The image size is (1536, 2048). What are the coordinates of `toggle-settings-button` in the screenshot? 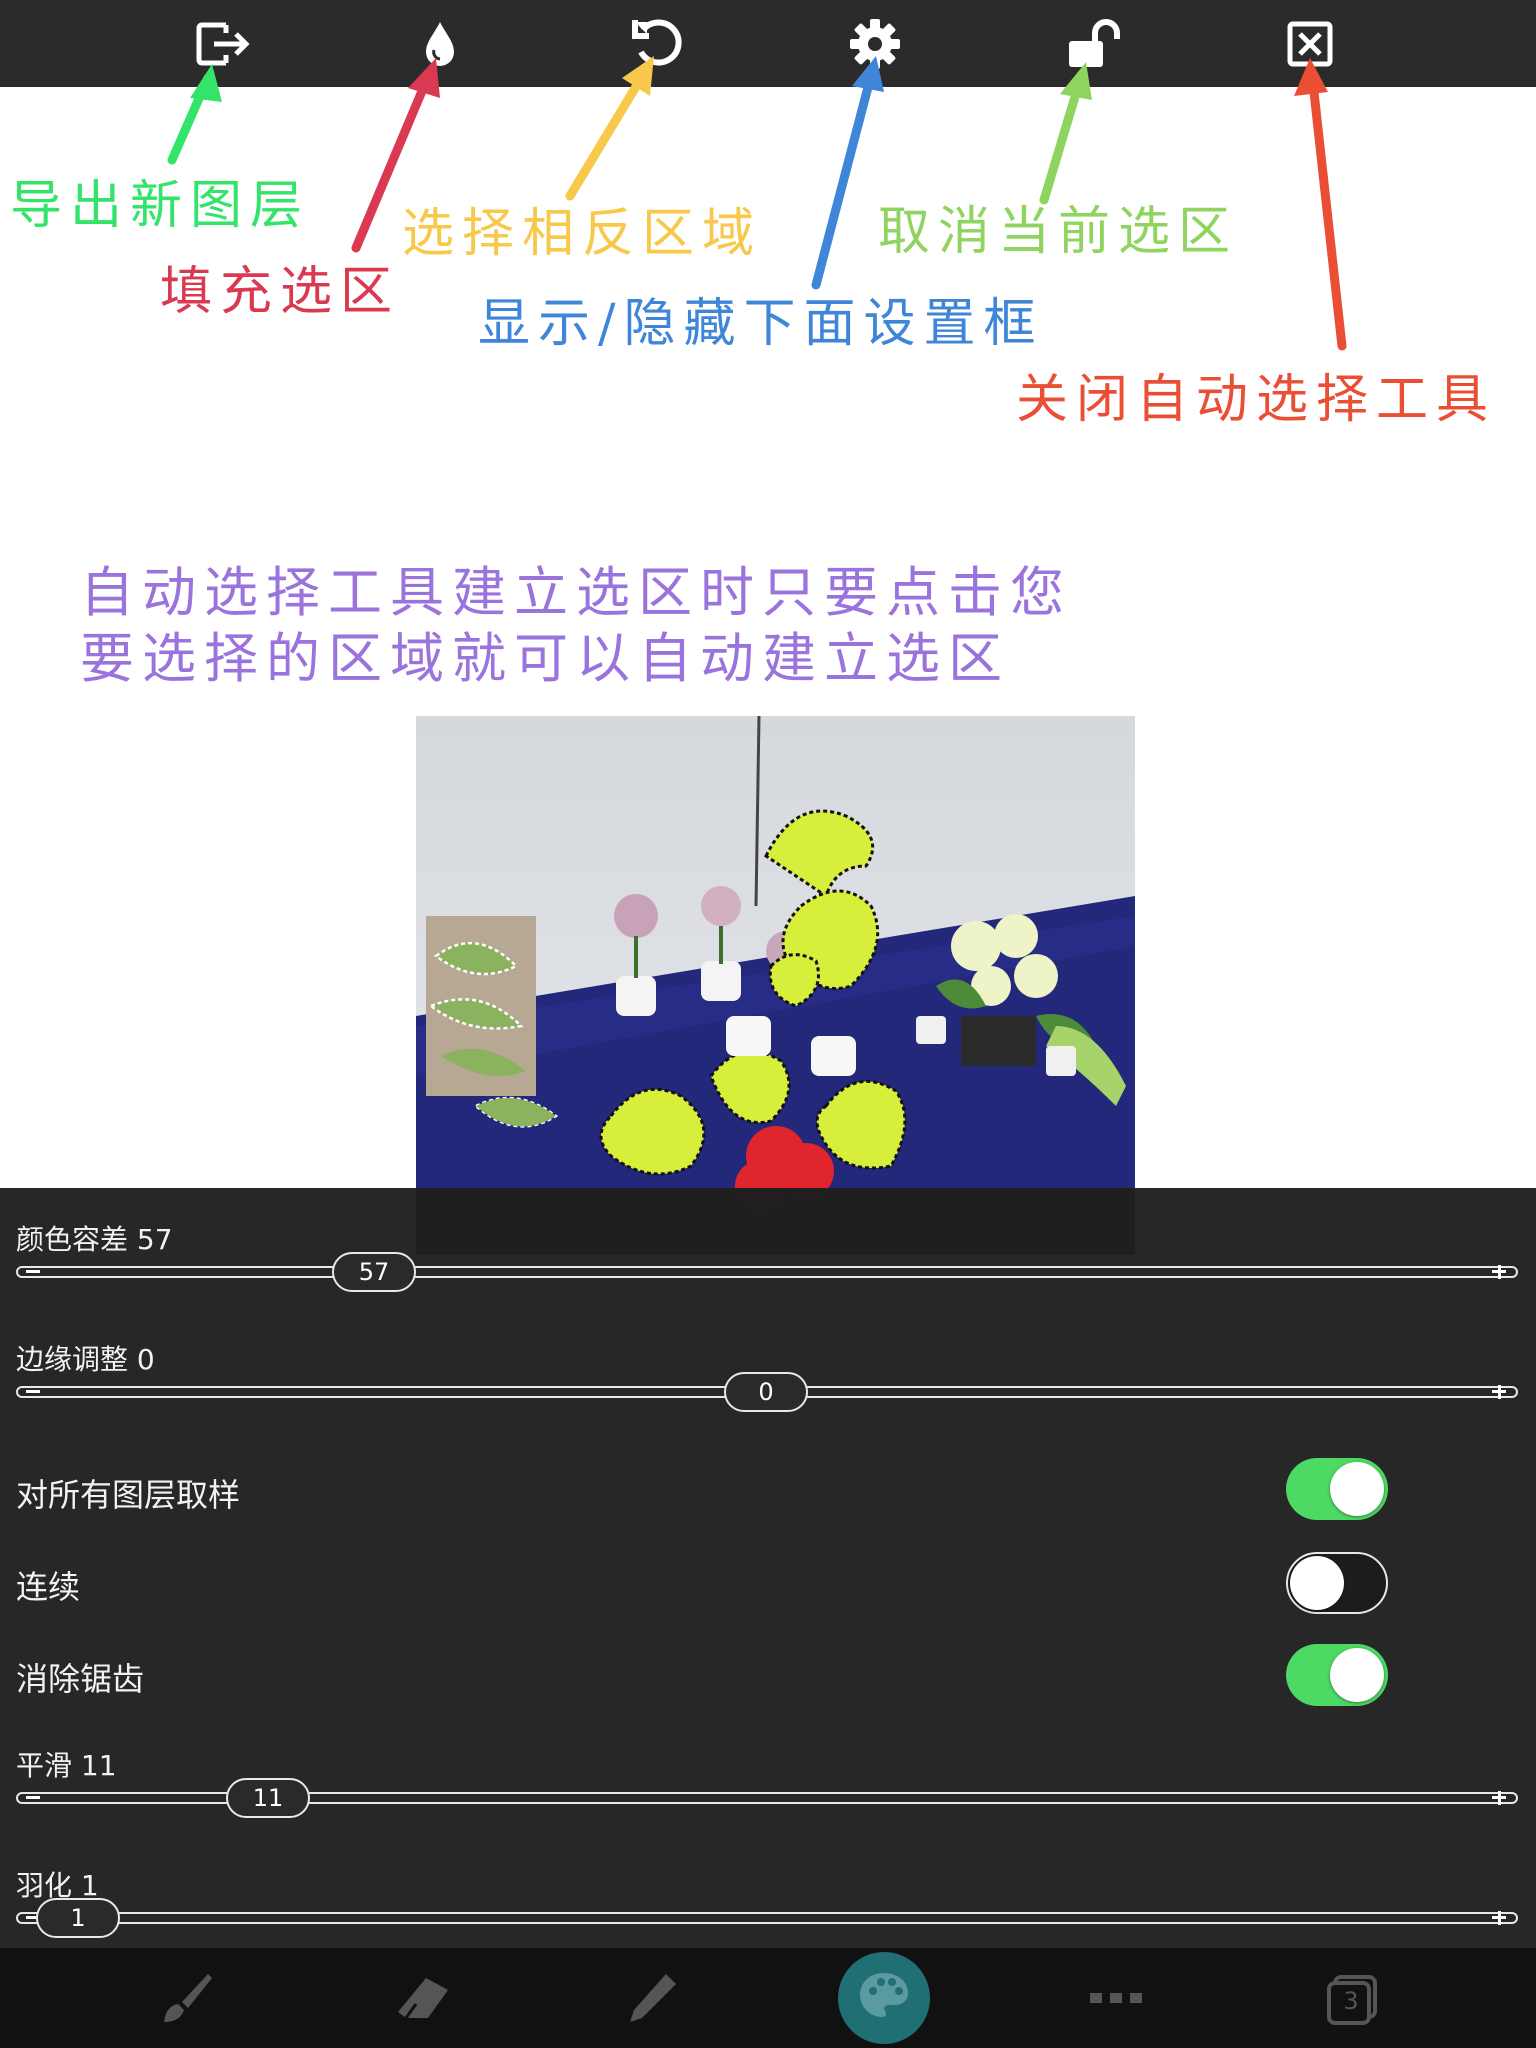 It's located at (875, 44).